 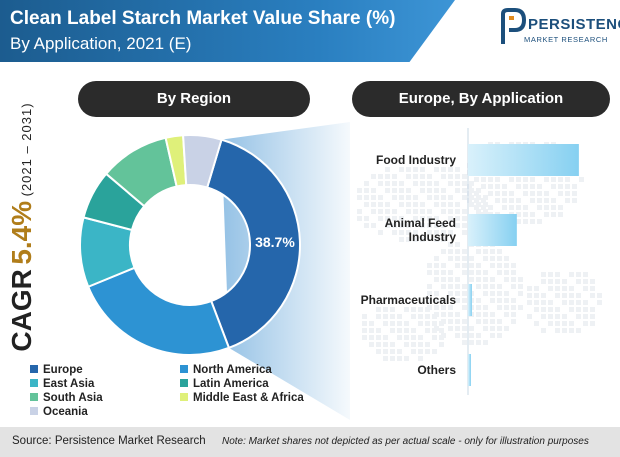 I want to click on bar-category-label: Industry, so click(x=433, y=237).